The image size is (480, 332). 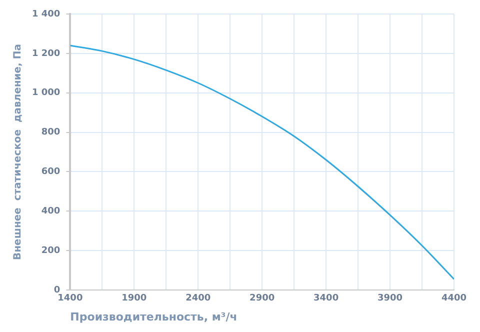 I want to click on x-tick-label: 3900, so click(x=390, y=299).